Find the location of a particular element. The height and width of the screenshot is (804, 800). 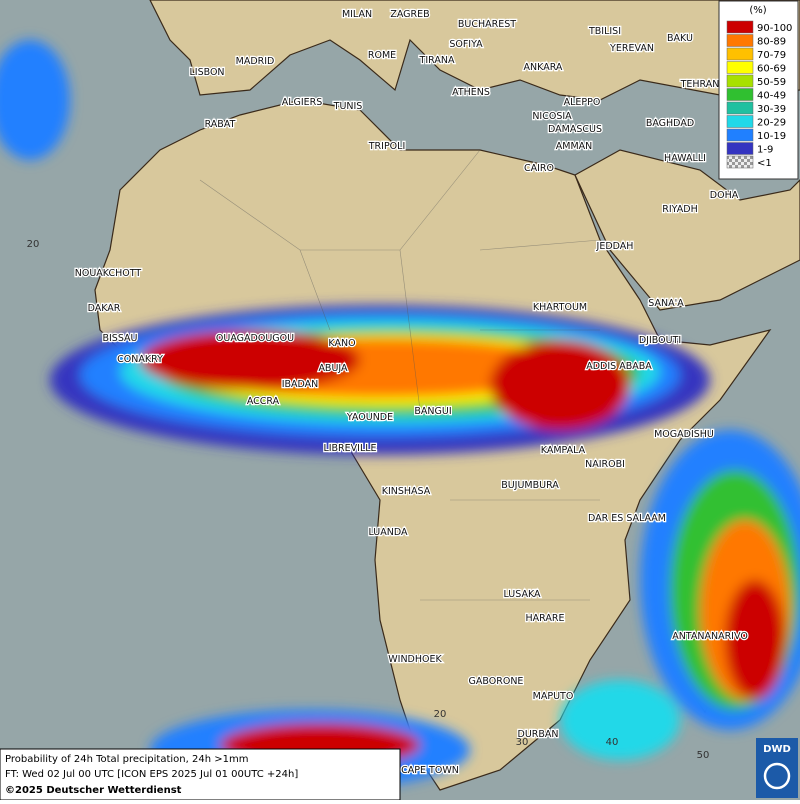

grid-label: 50 is located at coordinates (703, 755).